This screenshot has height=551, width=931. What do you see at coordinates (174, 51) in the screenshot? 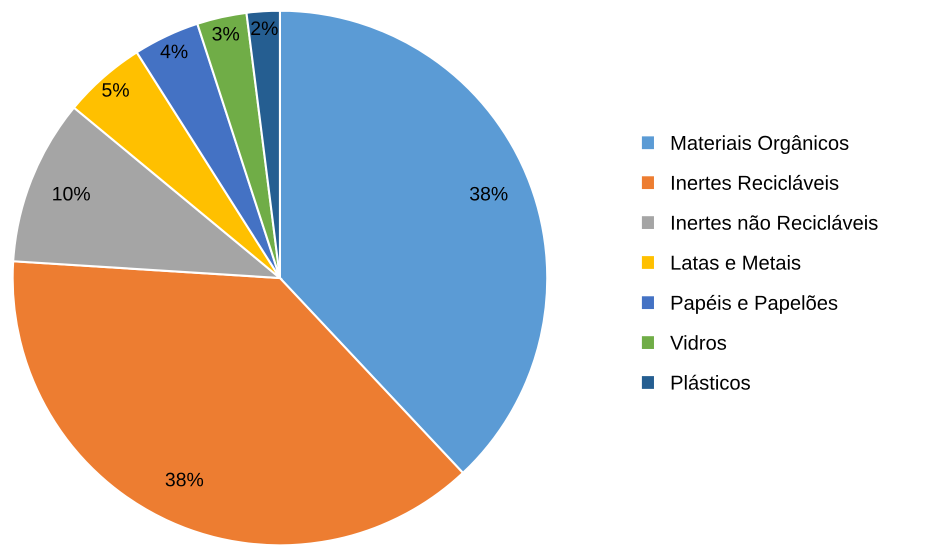
I see `data-label: 4%` at bounding box center [174, 51].